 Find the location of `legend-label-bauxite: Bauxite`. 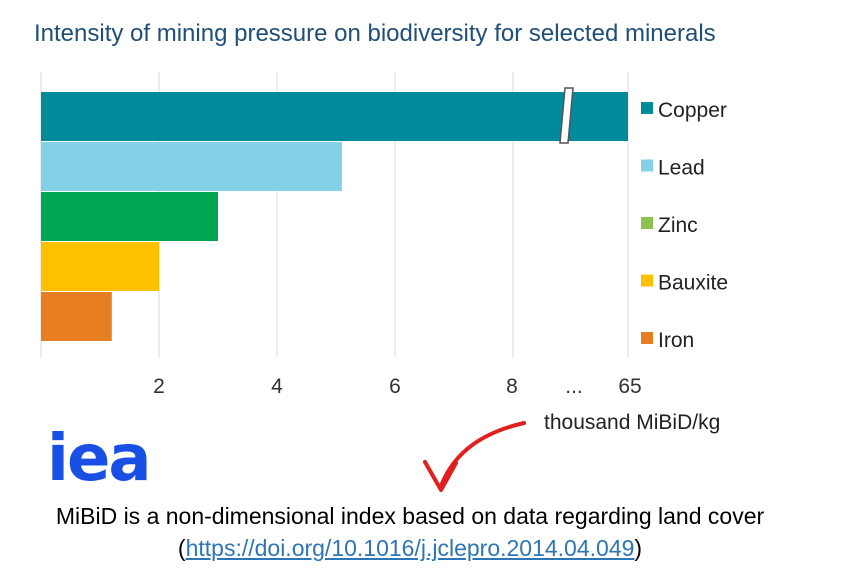

legend-label-bauxite: Bauxite is located at coordinates (693, 283).